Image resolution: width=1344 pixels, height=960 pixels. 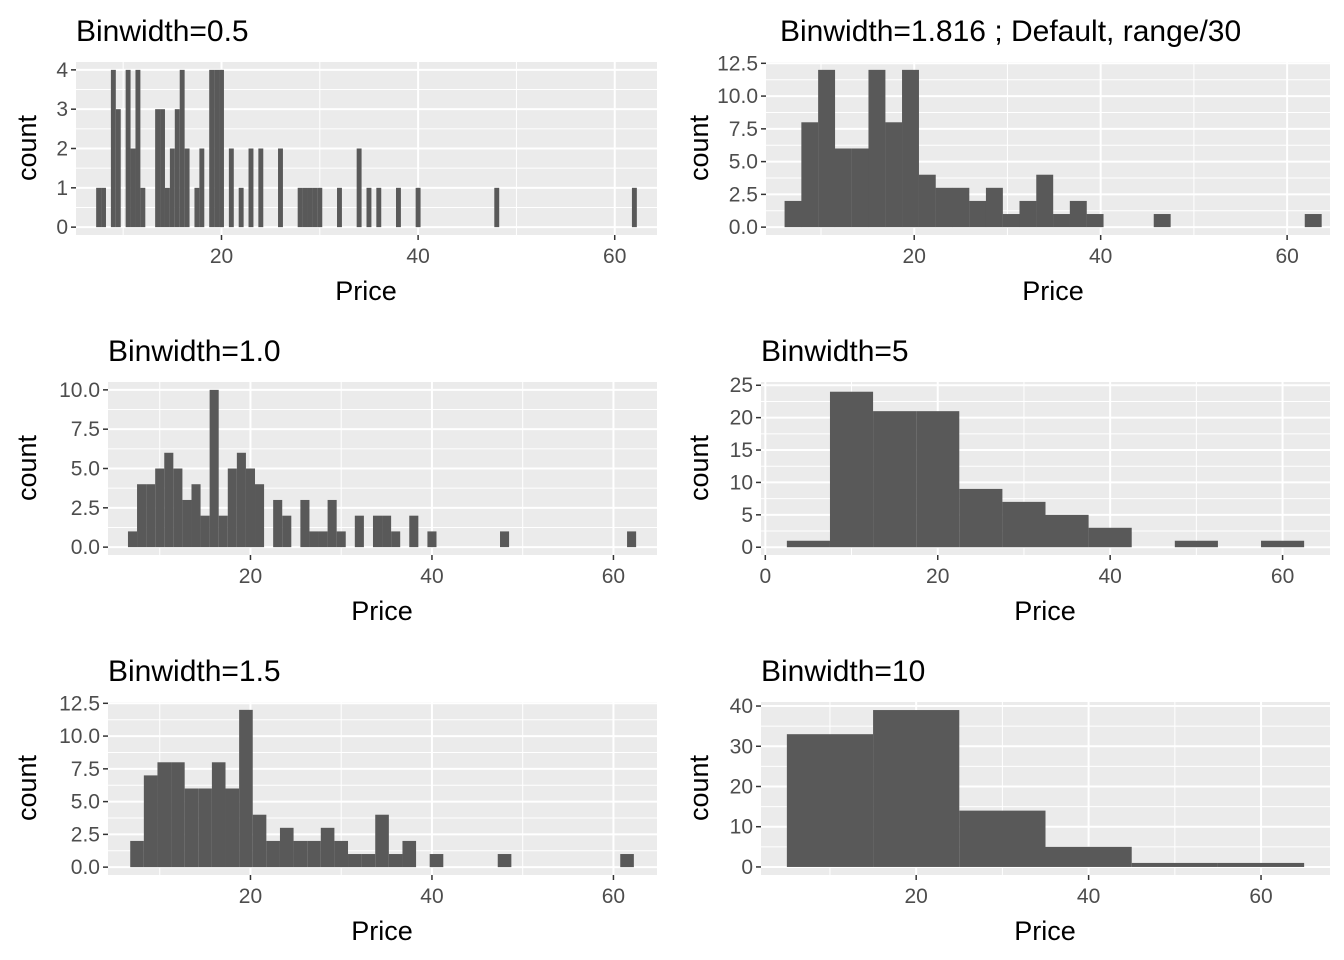 I want to click on x-tick-label: 40, so click(x=1109, y=576).